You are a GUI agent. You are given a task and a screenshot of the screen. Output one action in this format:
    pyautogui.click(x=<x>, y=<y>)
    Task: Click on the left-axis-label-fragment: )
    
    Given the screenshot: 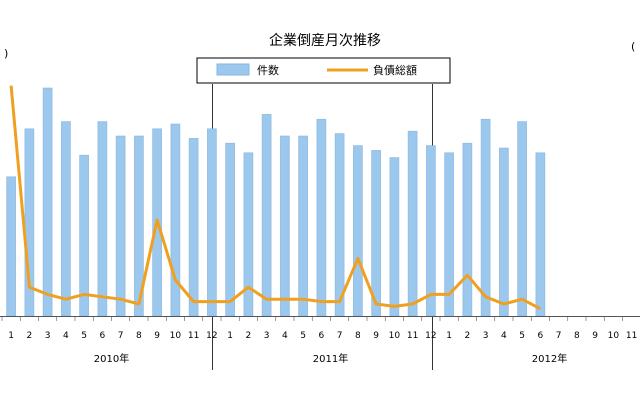 What is the action you would take?
    pyautogui.click(x=6, y=53)
    